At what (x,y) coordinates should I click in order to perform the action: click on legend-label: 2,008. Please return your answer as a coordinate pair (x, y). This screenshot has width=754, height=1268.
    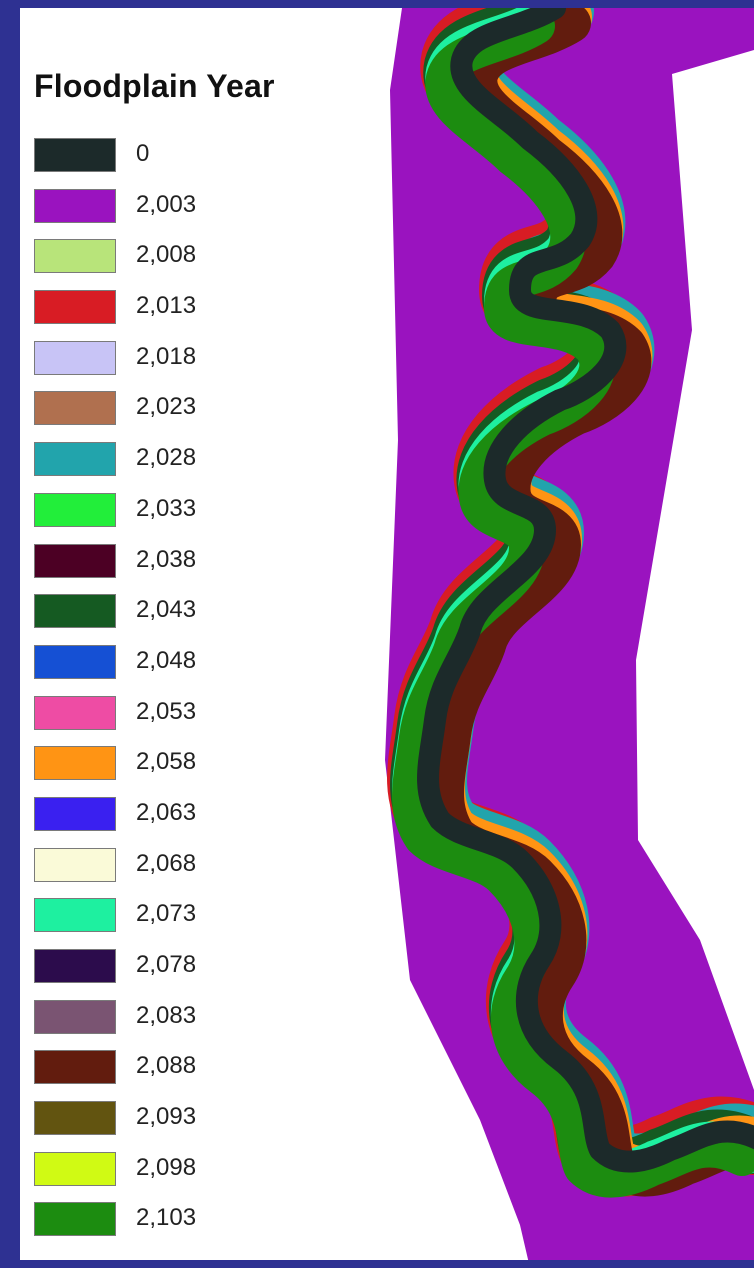
    Looking at the image, I should click on (166, 255).